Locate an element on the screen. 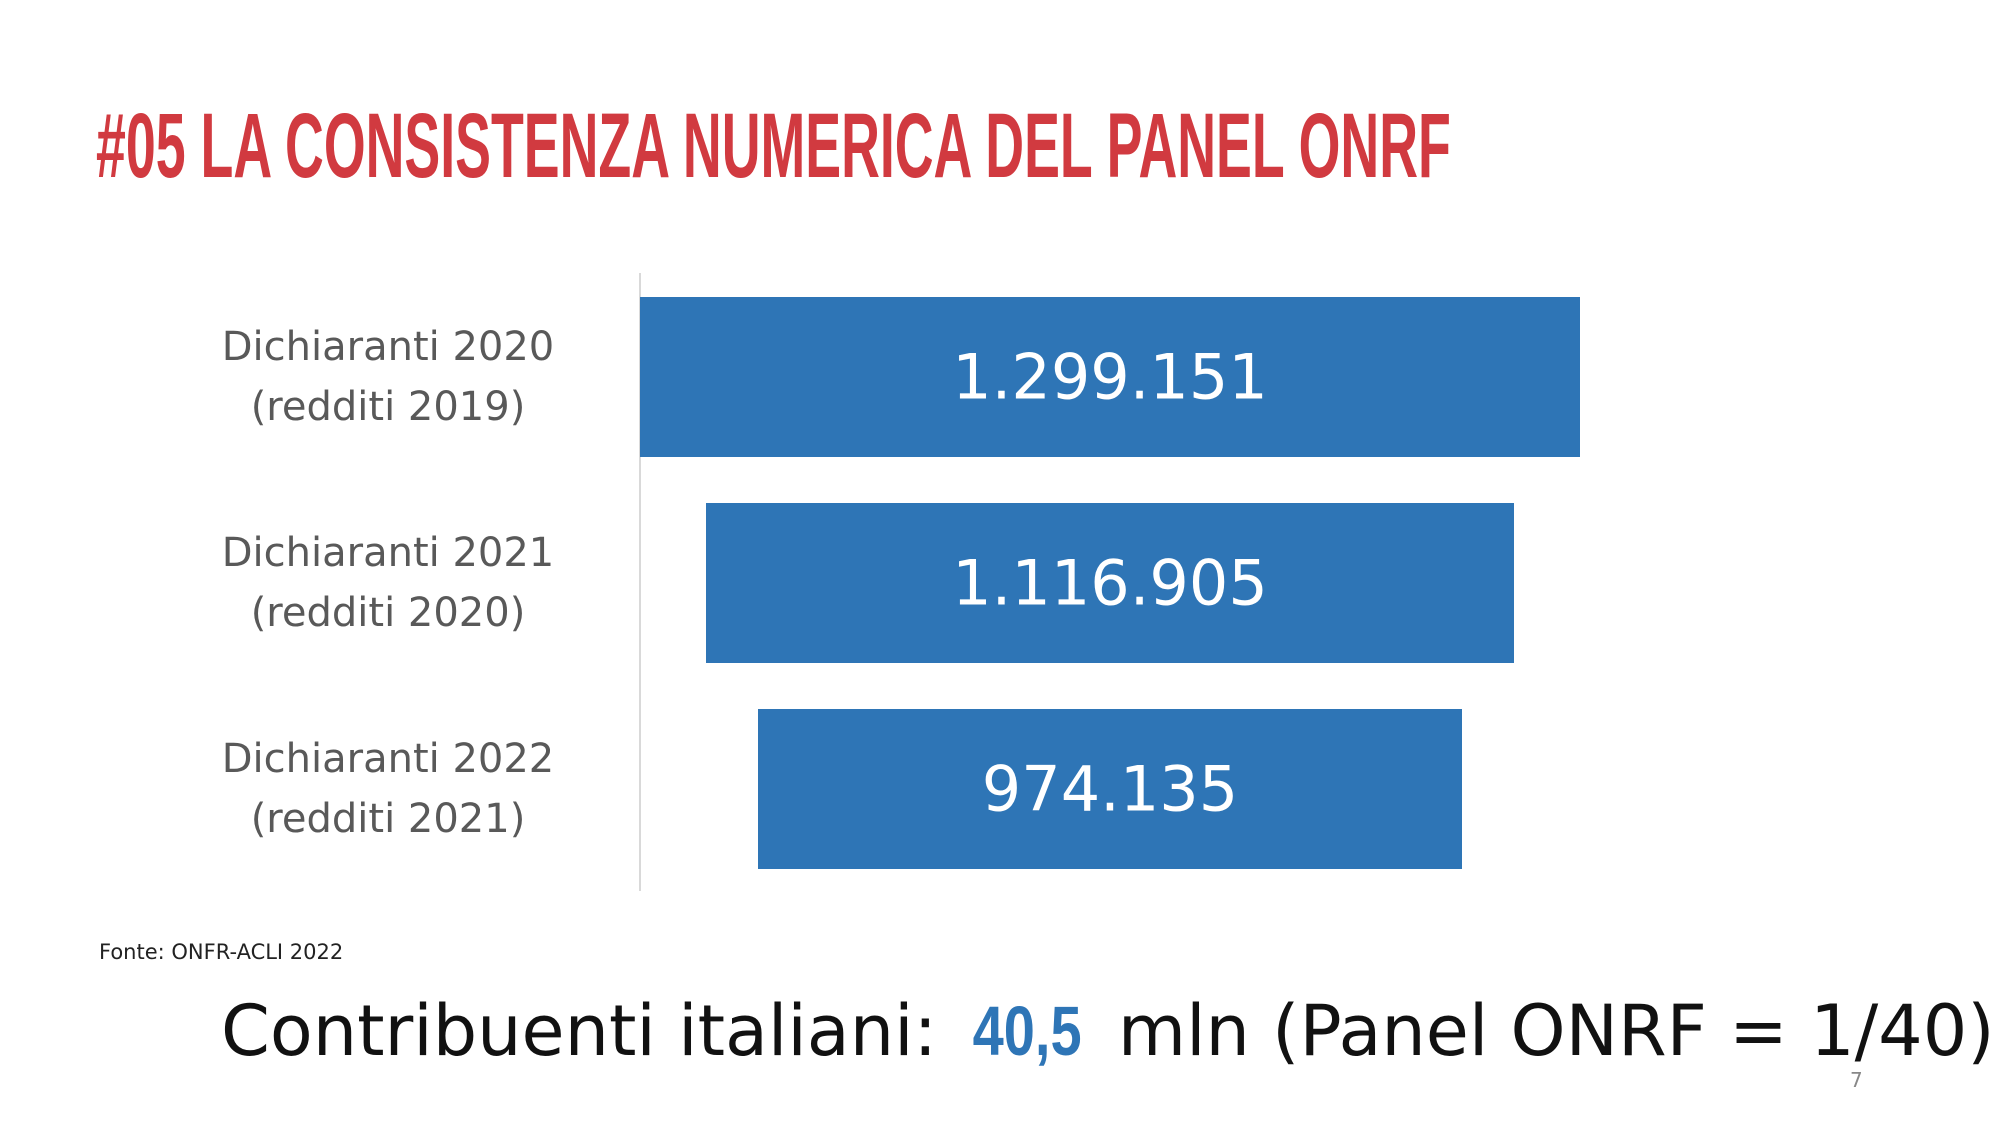 The width and height of the screenshot is (2000, 1125). footer-after: mln (Panel ONRF = 1/40) is located at coordinates (1556, 1031).